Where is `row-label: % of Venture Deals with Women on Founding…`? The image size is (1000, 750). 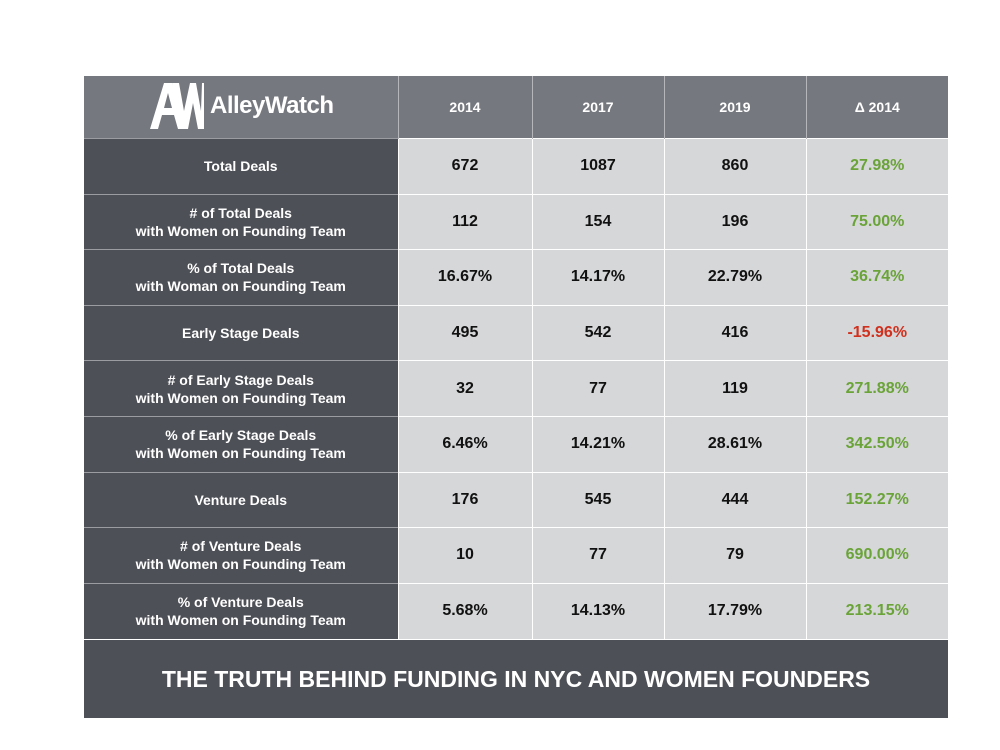 row-label: % of Venture Deals with Women on Founding… is located at coordinates (241, 610).